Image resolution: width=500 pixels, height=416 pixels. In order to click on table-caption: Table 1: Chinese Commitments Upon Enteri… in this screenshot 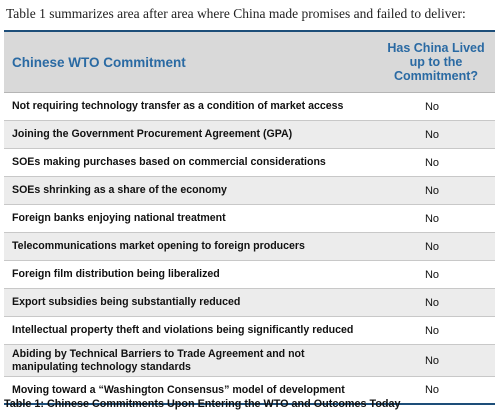, I will do `click(202, 404)`.